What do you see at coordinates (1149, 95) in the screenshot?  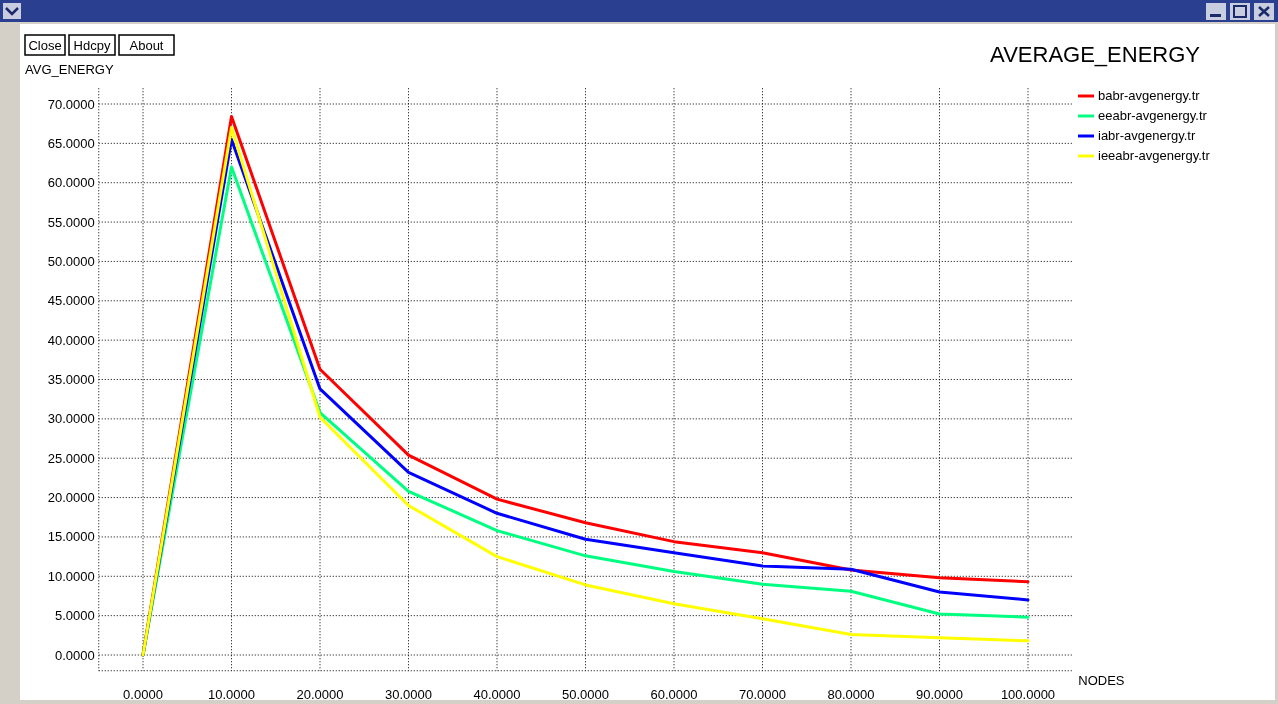 I see `legend-label: babr-avgenergy.tr` at bounding box center [1149, 95].